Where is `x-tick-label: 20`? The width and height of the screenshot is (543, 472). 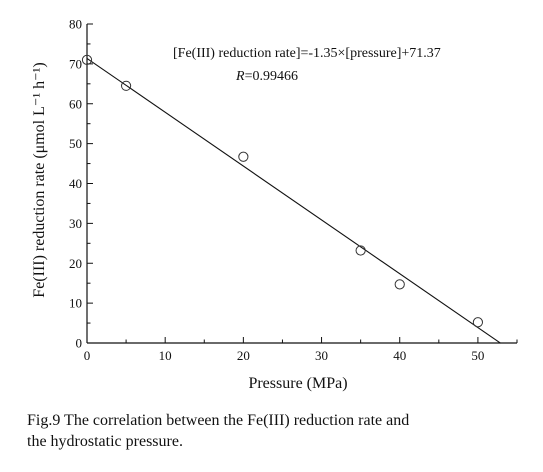
x-tick-label: 20 is located at coordinates (243, 355).